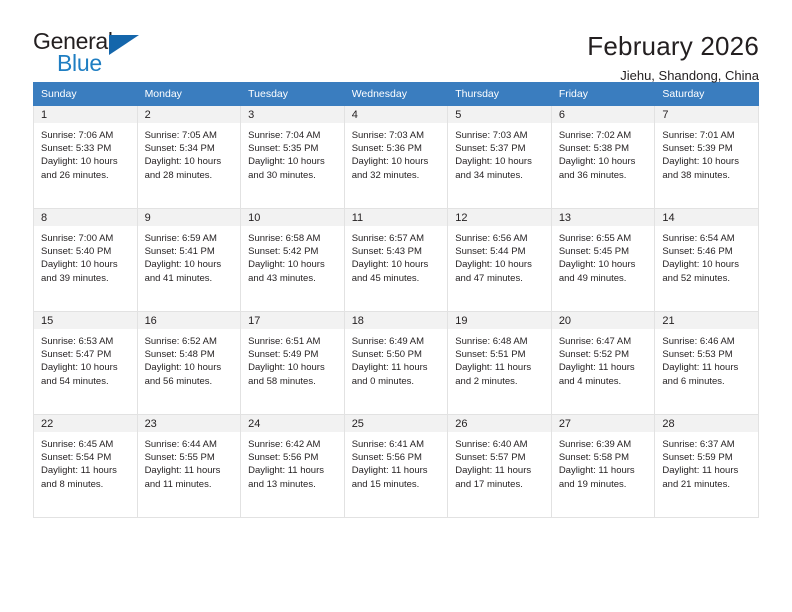  Describe the element at coordinates (76, 355) in the screenshot. I see `sunset-text: Sunset: 5:47 PM` at that location.